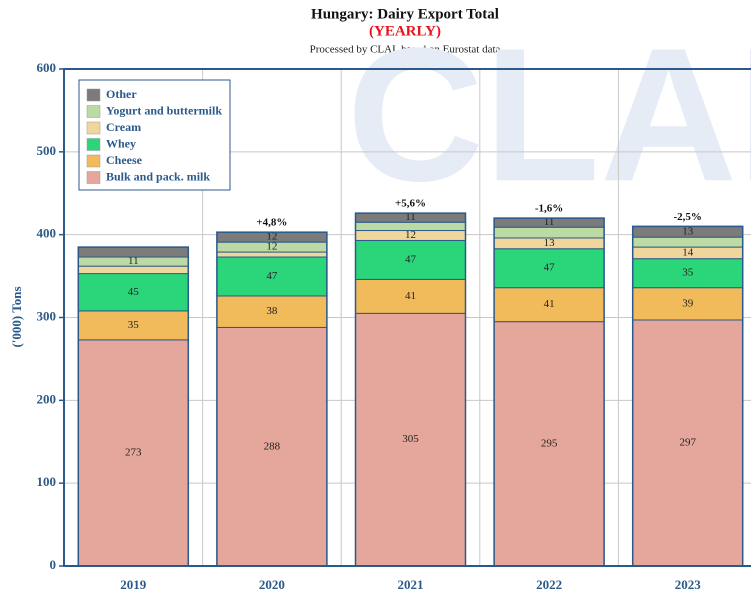 This screenshot has width=751, height=595. Describe the element at coordinates (688, 584) in the screenshot. I see `x-tick-label: 2023` at that location.